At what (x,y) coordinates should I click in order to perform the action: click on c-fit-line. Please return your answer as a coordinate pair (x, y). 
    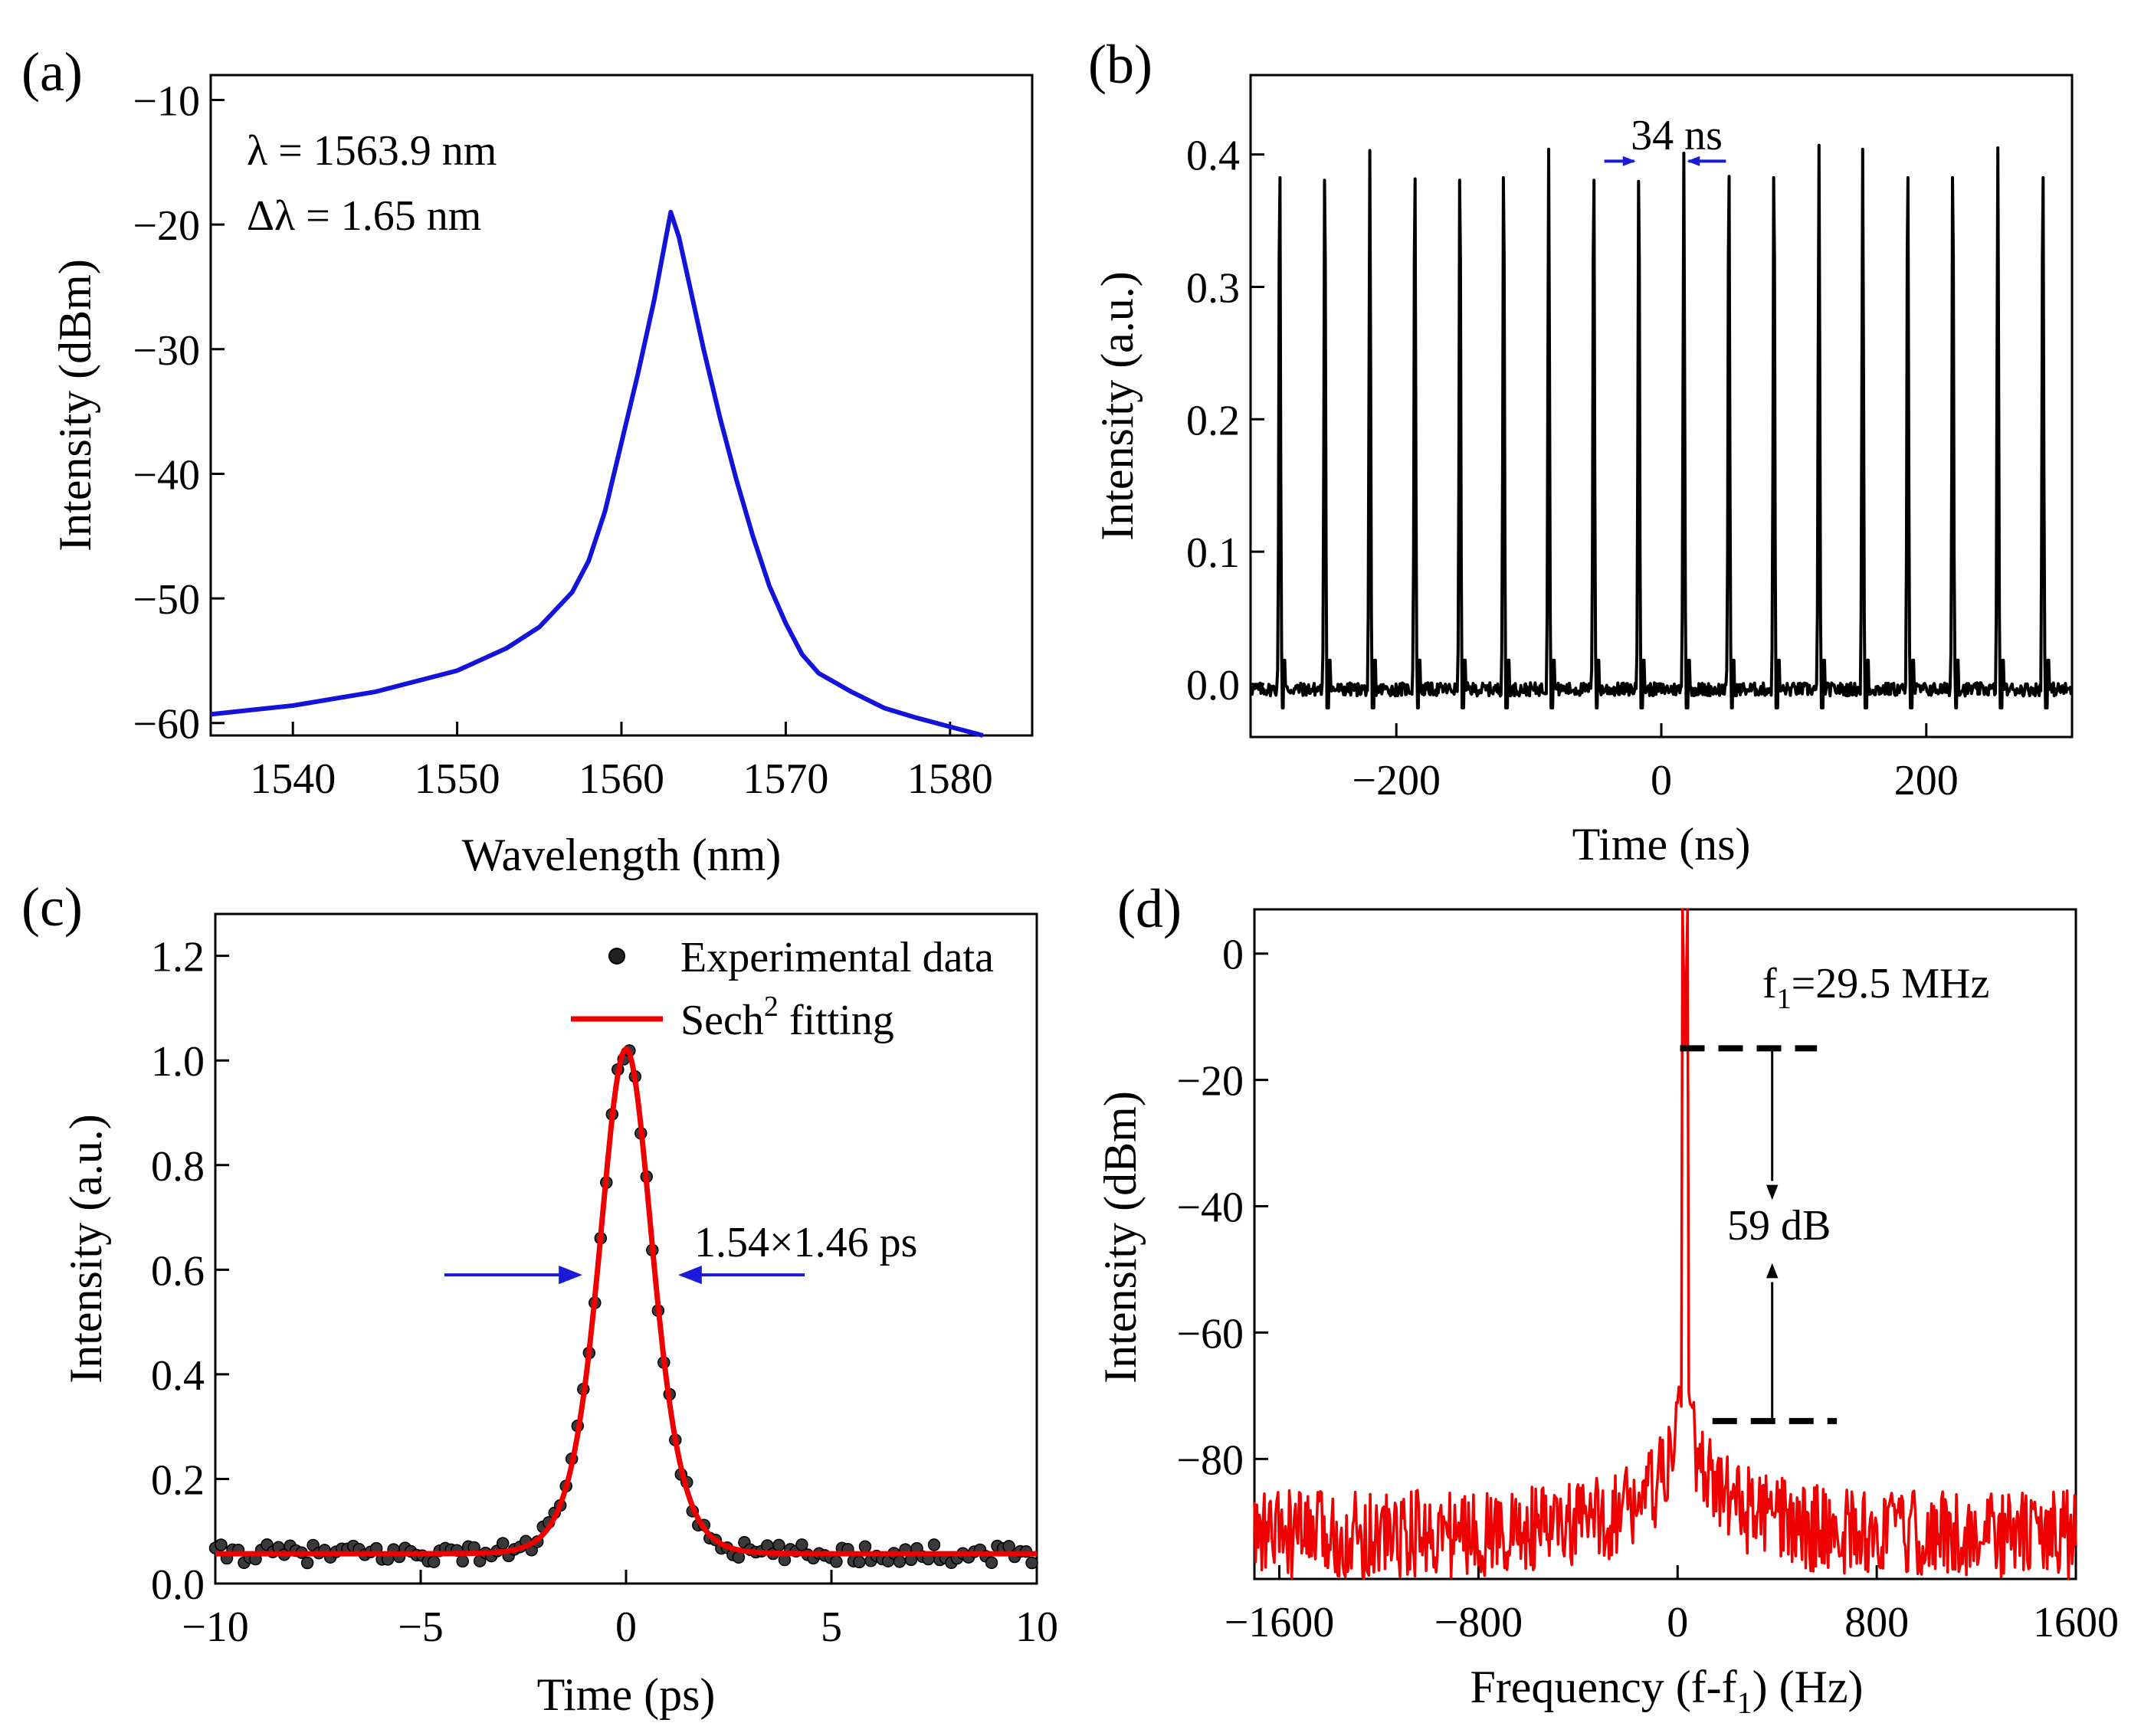
    Looking at the image, I should click on (626, 1301).